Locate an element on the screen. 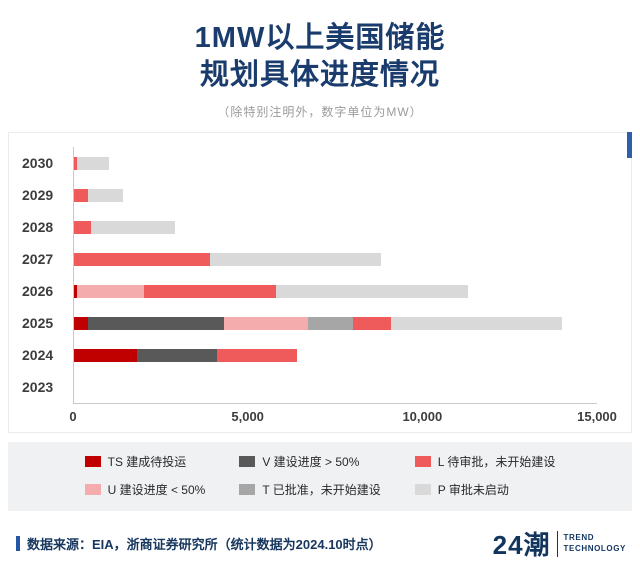  bar-row-2026: 2026 is located at coordinates (309, 291).